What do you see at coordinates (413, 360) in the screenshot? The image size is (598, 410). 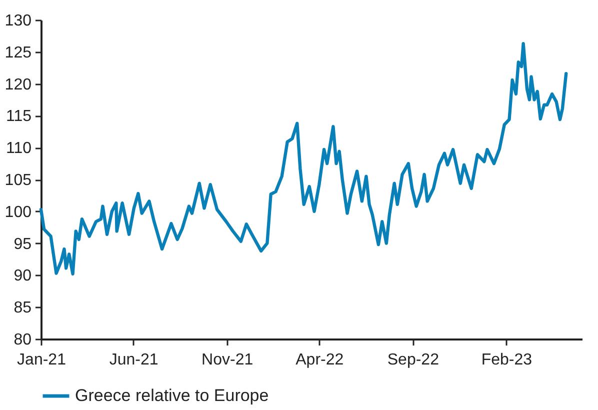 I see `x-tick-label: Sep-22` at bounding box center [413, 360].